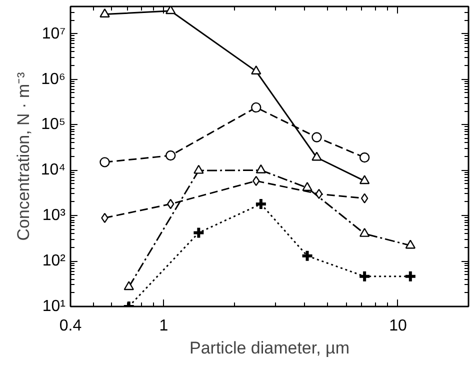  Describe the element at coordinates (54, 261) in the screenshot. I see `y-tick-label: 10²` at that location.